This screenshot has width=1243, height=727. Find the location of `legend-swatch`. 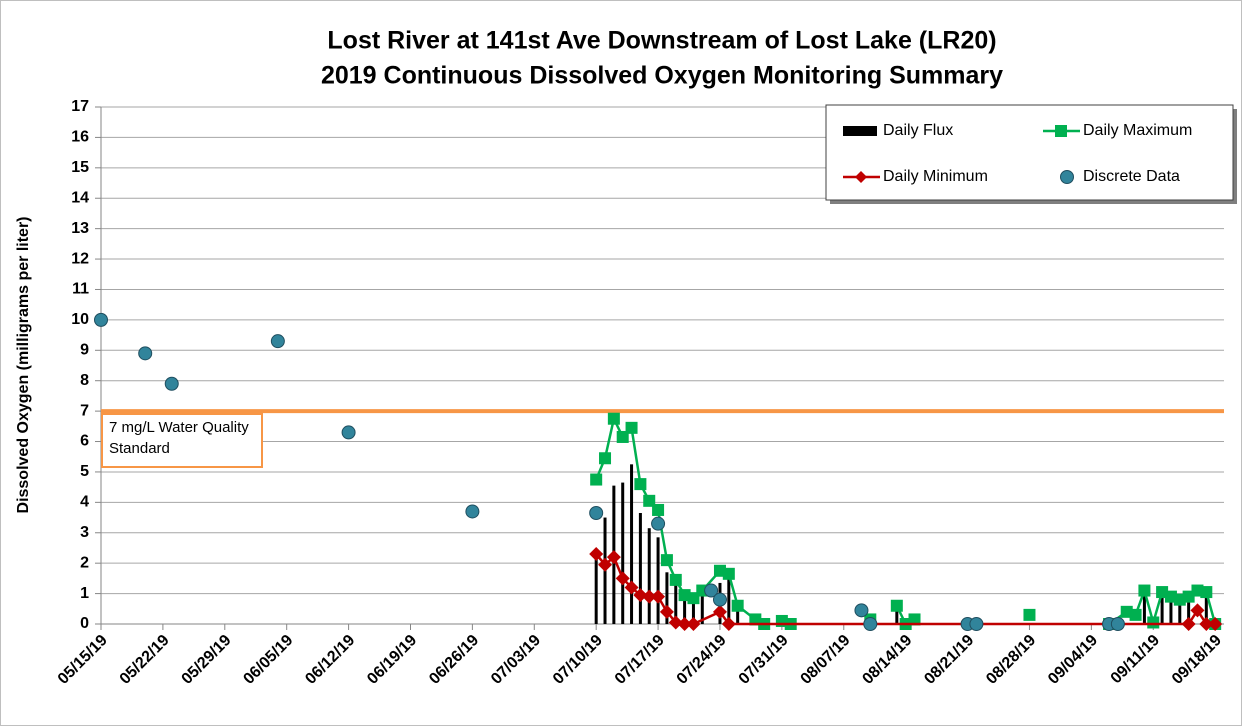

legend-swatch is located at coordinates (860, 131).